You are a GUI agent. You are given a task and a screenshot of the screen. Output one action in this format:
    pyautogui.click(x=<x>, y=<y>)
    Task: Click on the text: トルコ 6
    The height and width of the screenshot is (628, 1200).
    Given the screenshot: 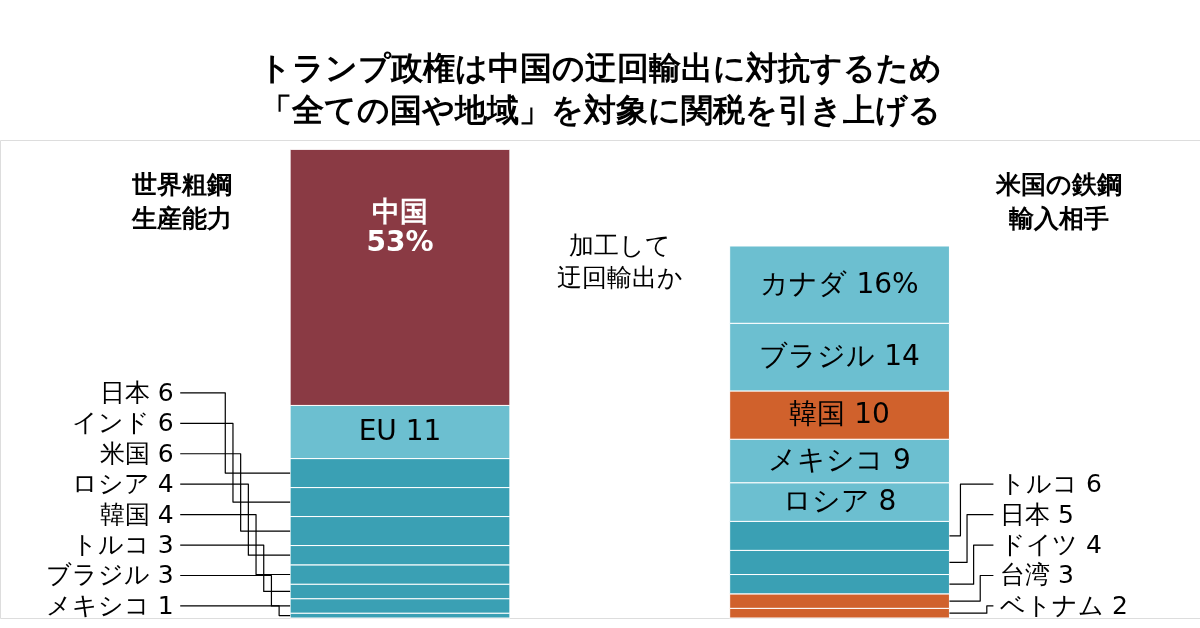 What is the action you would take?
    pyautogui.click(x=1051, y=484)
    